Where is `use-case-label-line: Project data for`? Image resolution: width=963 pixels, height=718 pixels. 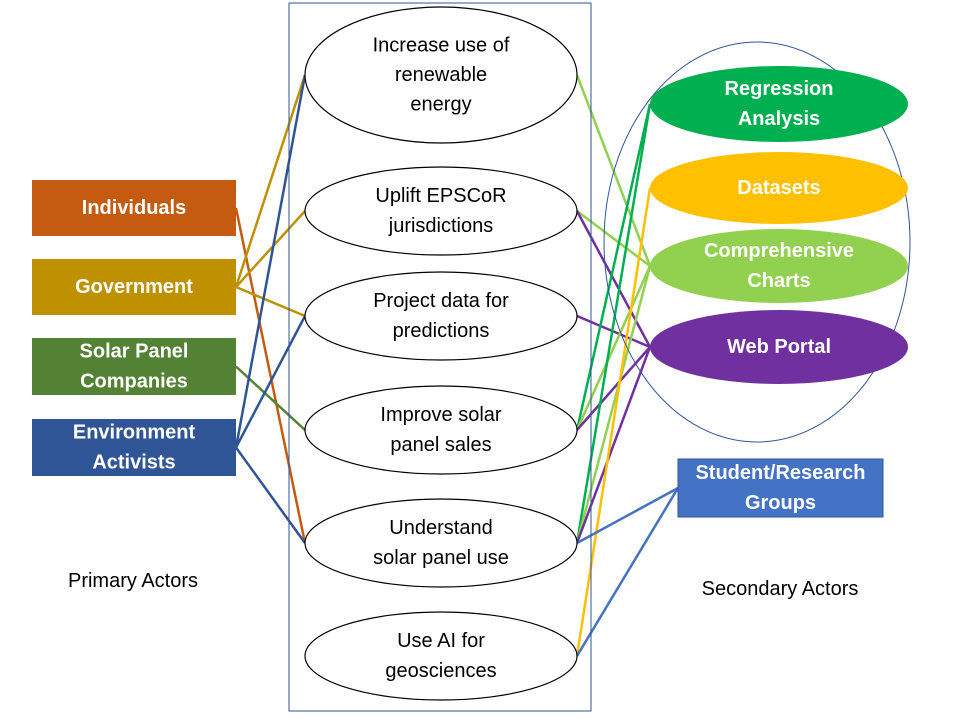
use-case-label-line: Project data for is located at coordinates (441, 301).